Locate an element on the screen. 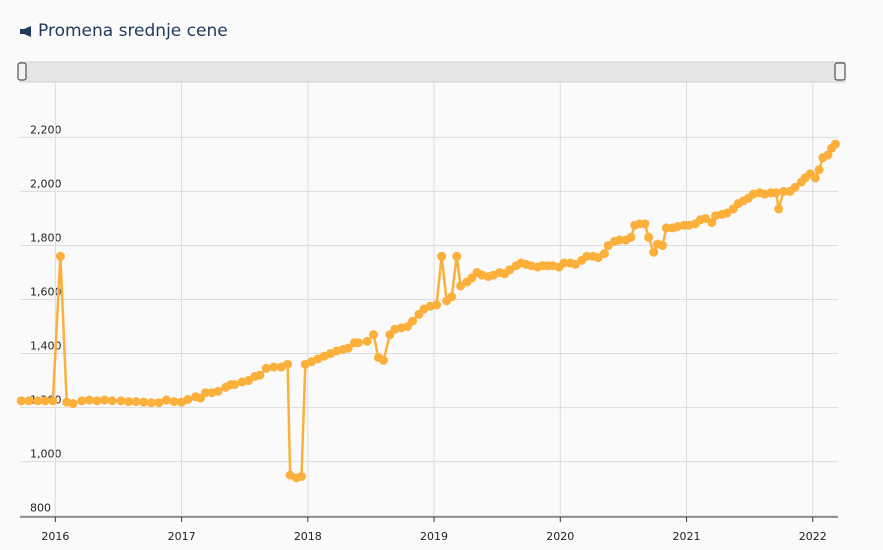  x-tick-label: 2022 is located at coordinates (813, 536).